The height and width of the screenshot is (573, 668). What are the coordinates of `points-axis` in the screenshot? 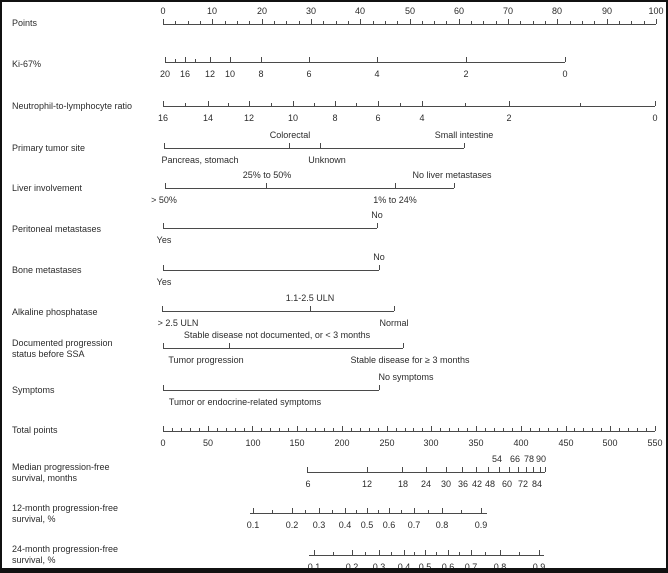 It's located at (409, 24).